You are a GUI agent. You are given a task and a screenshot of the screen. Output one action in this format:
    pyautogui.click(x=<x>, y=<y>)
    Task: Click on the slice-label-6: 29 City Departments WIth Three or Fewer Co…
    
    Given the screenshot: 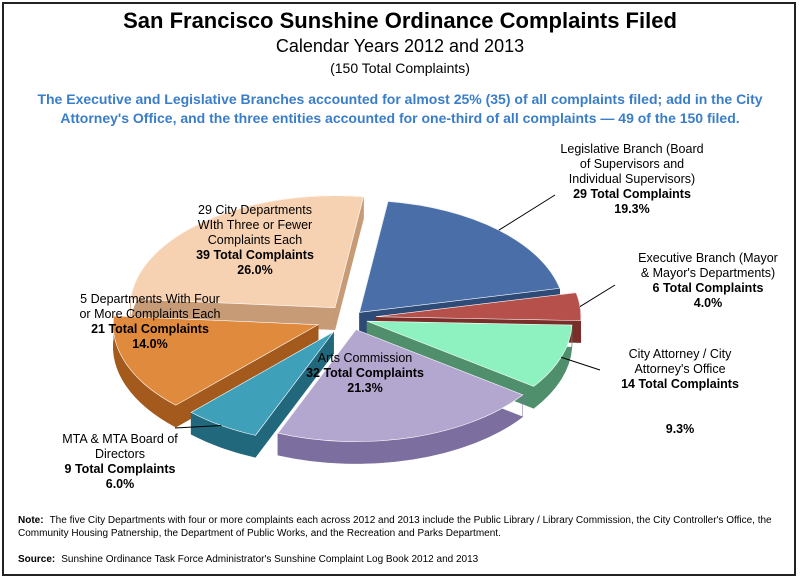 What is the action you would take?
    pyautogui.click(x=255, y=240)
    